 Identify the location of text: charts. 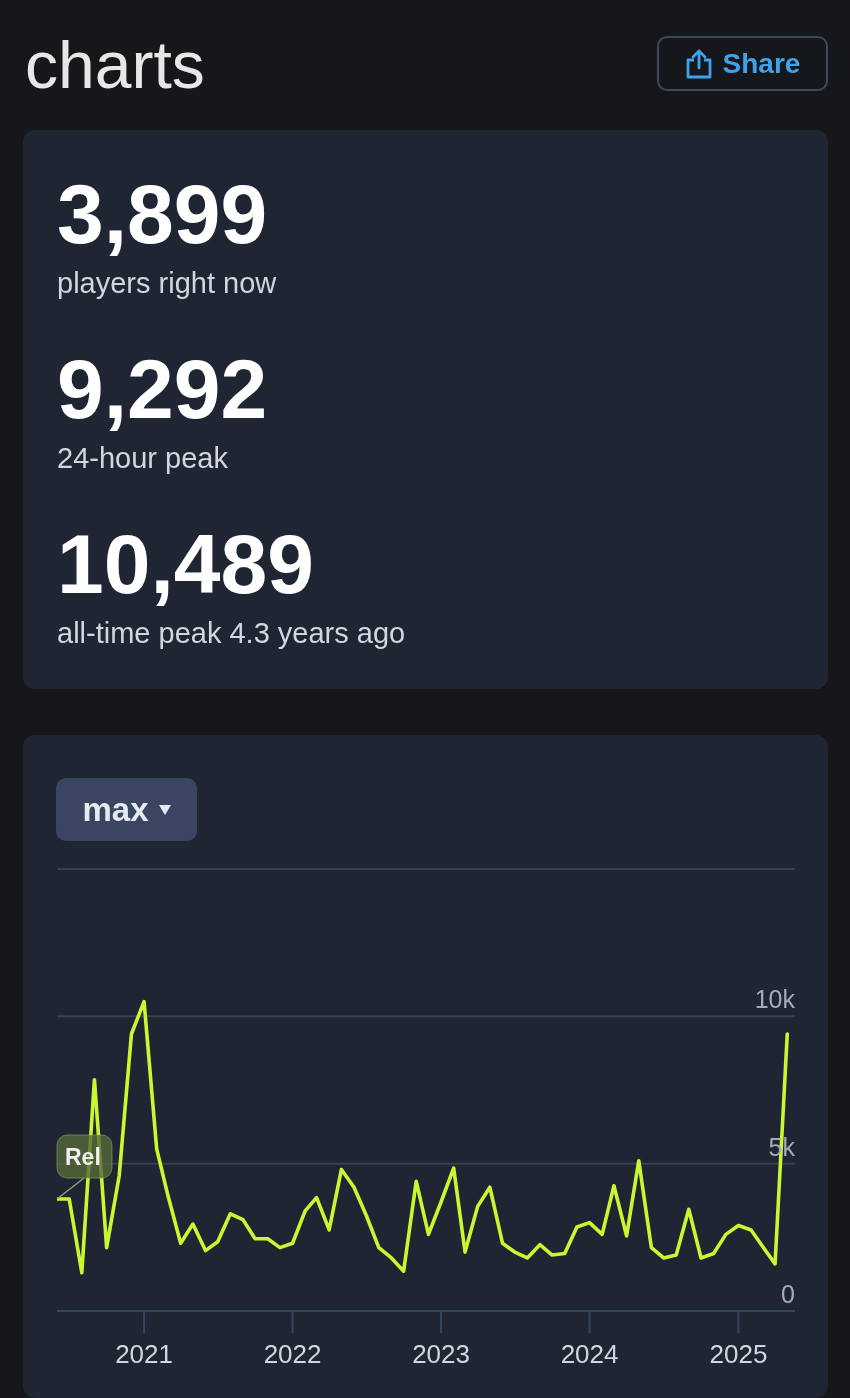
(115, 65).